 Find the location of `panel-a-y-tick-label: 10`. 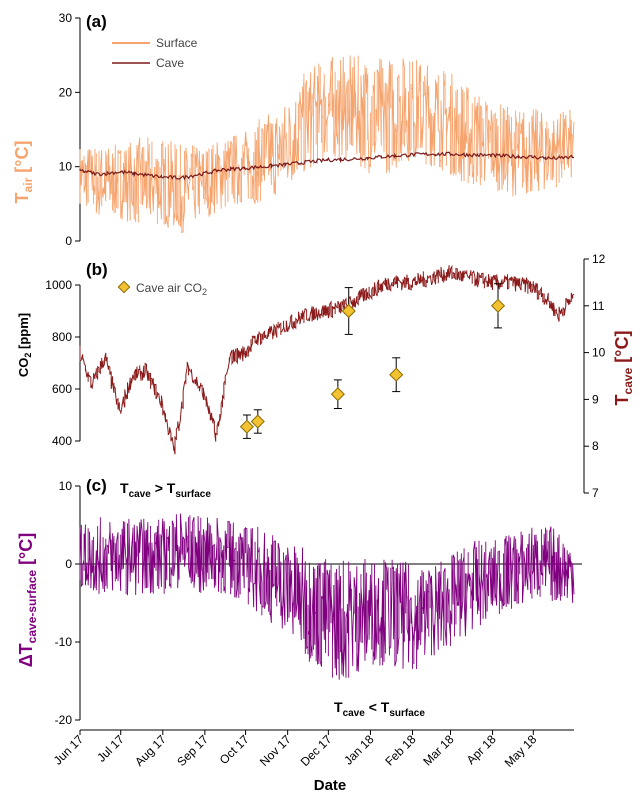

panel-a-y-tick-label: 10 is located at coordinates (66, 167).